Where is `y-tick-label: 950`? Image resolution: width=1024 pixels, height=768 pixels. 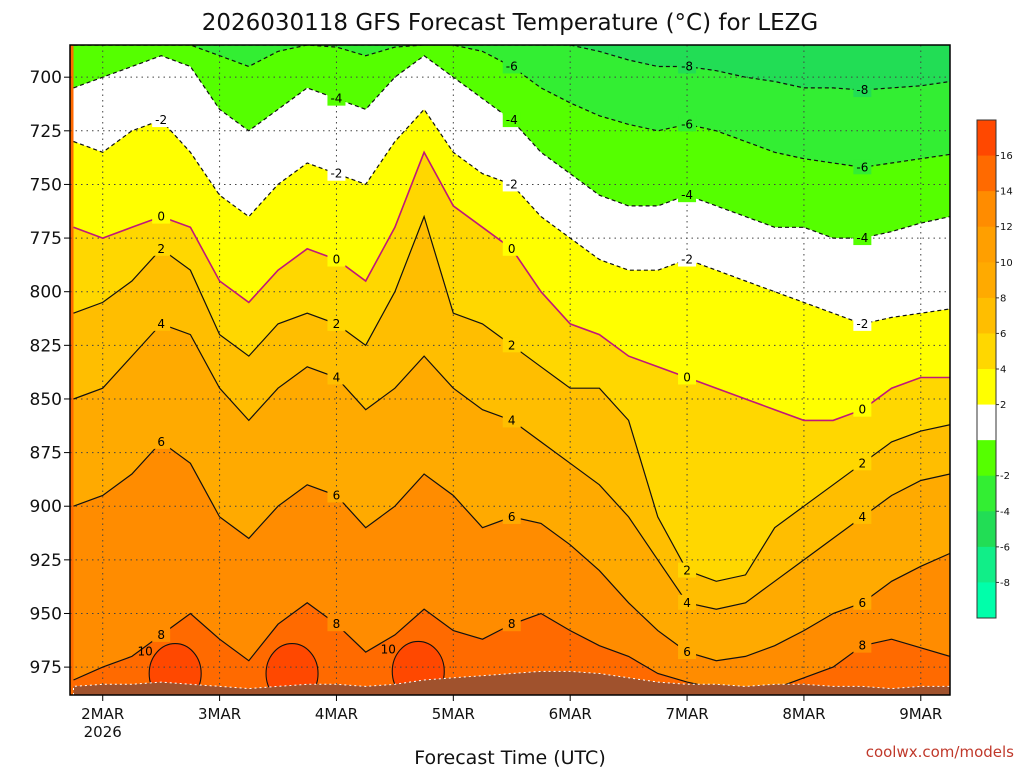 y-tick-label: 950 is located at coordinates (46, 614).